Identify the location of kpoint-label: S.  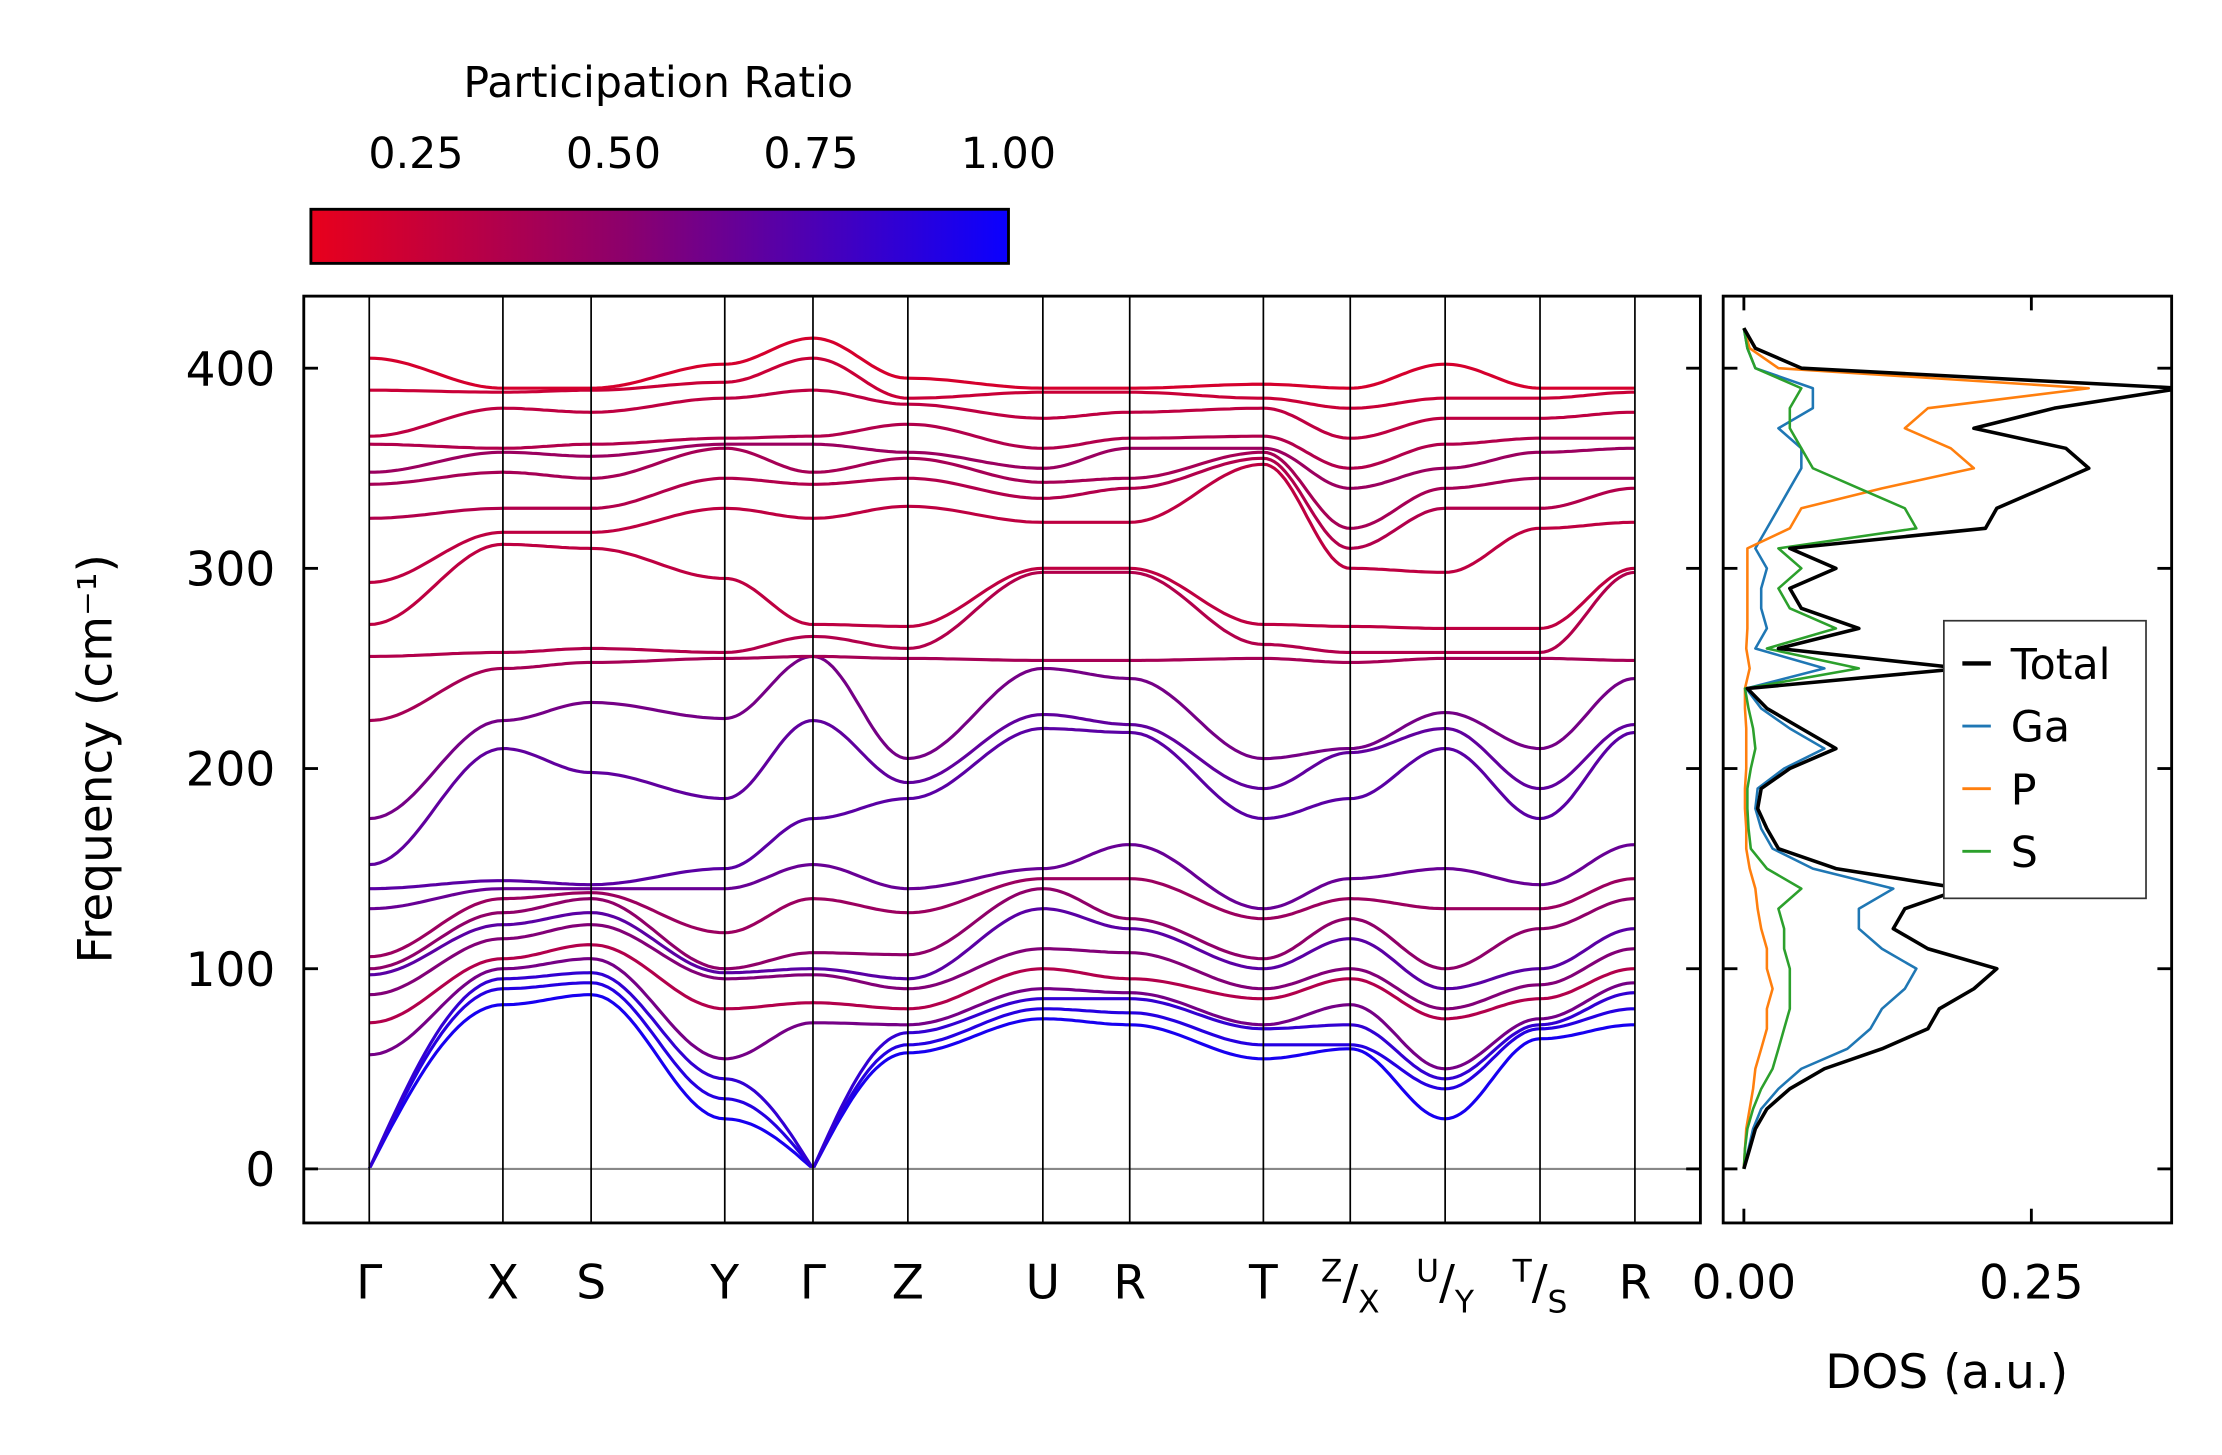
(591, 1282).